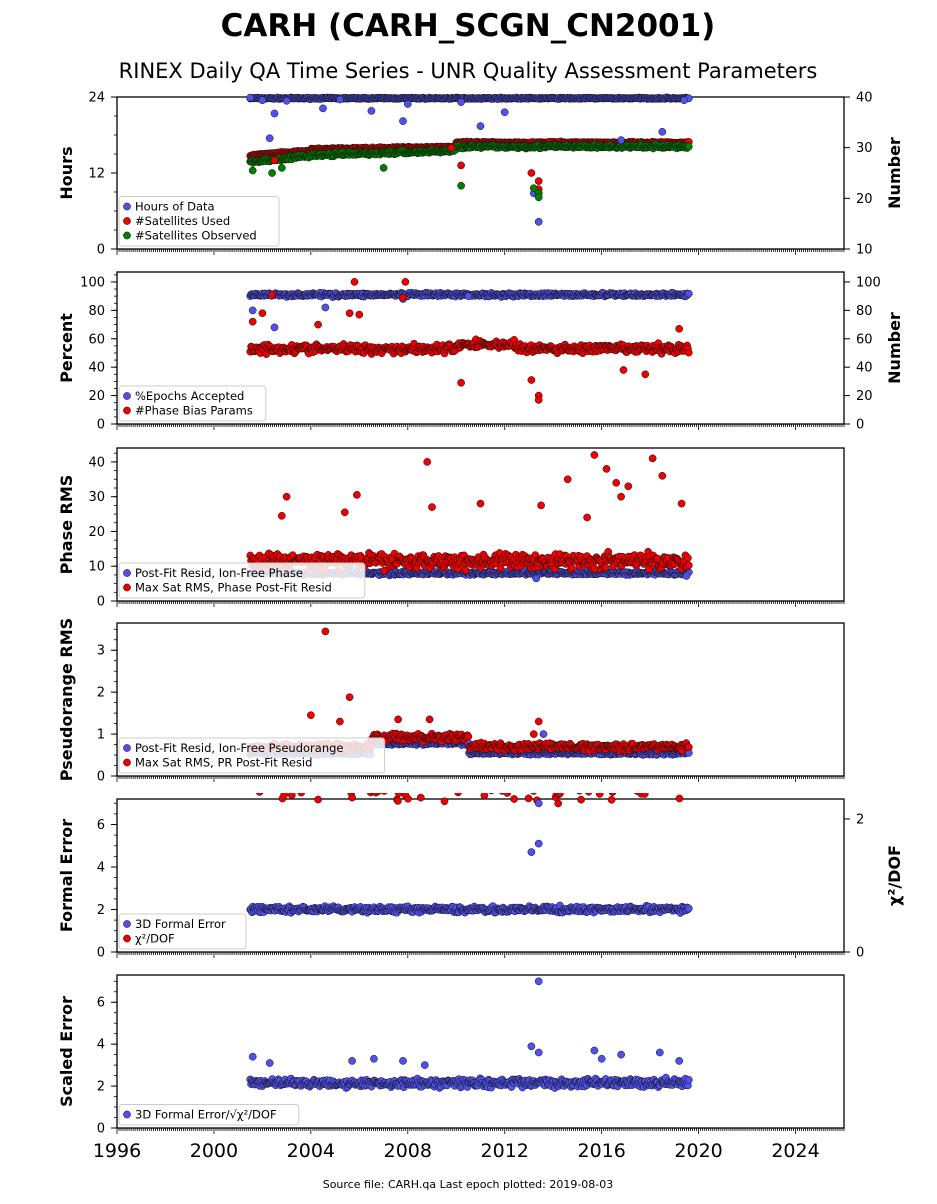 Image resolution: width=937 pixels, height=1204 pixels. Describe the element at coordinates (864, 339) in the screenshot. I see `y-right-tick-label: 60` at that location.